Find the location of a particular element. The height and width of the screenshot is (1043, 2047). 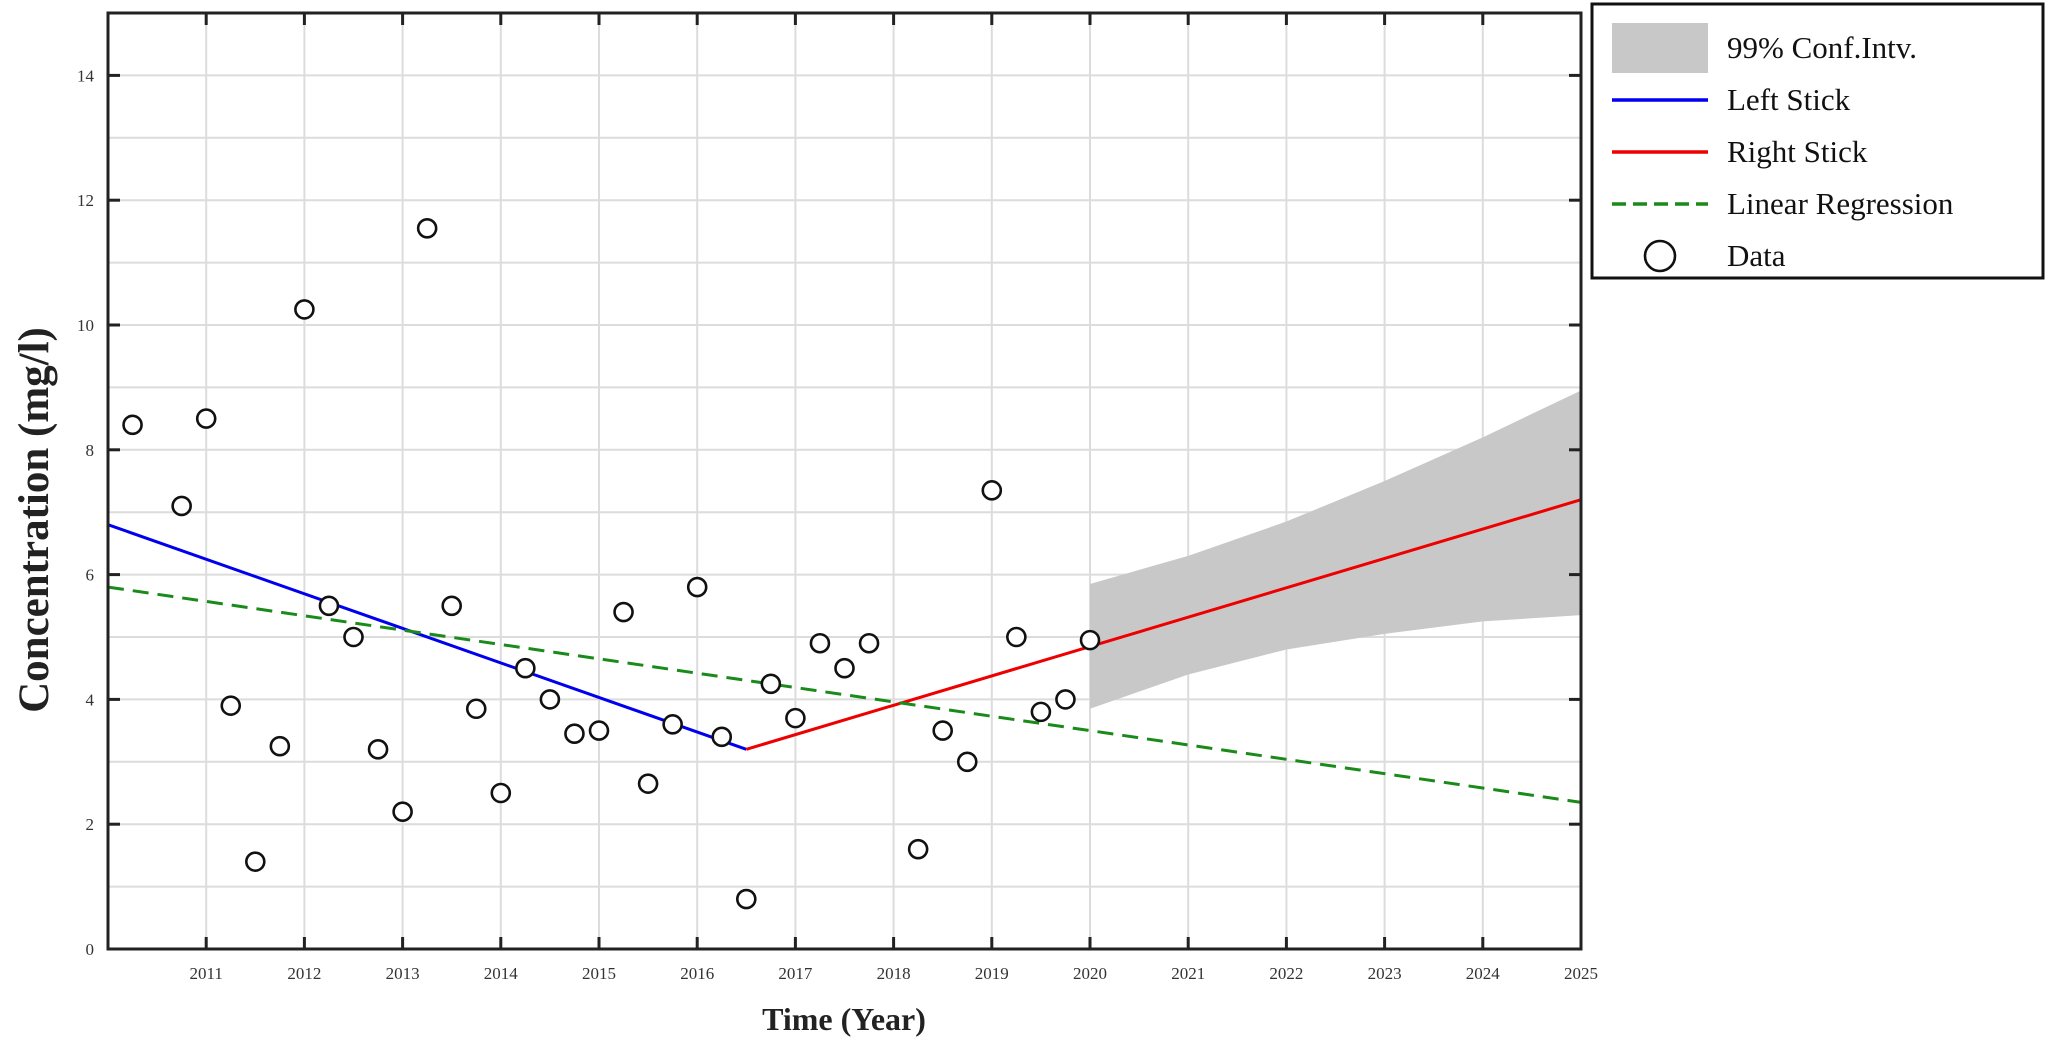

right-stick-line is located at coordinates (1163, 624).